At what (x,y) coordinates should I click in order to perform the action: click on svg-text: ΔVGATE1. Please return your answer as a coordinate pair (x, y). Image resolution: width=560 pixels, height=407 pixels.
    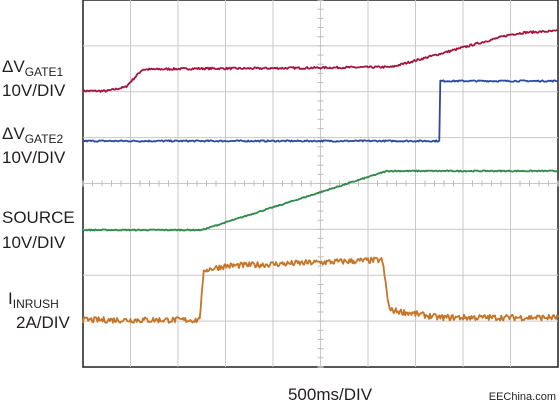
    Looking at the image, I should click on (32, 68).